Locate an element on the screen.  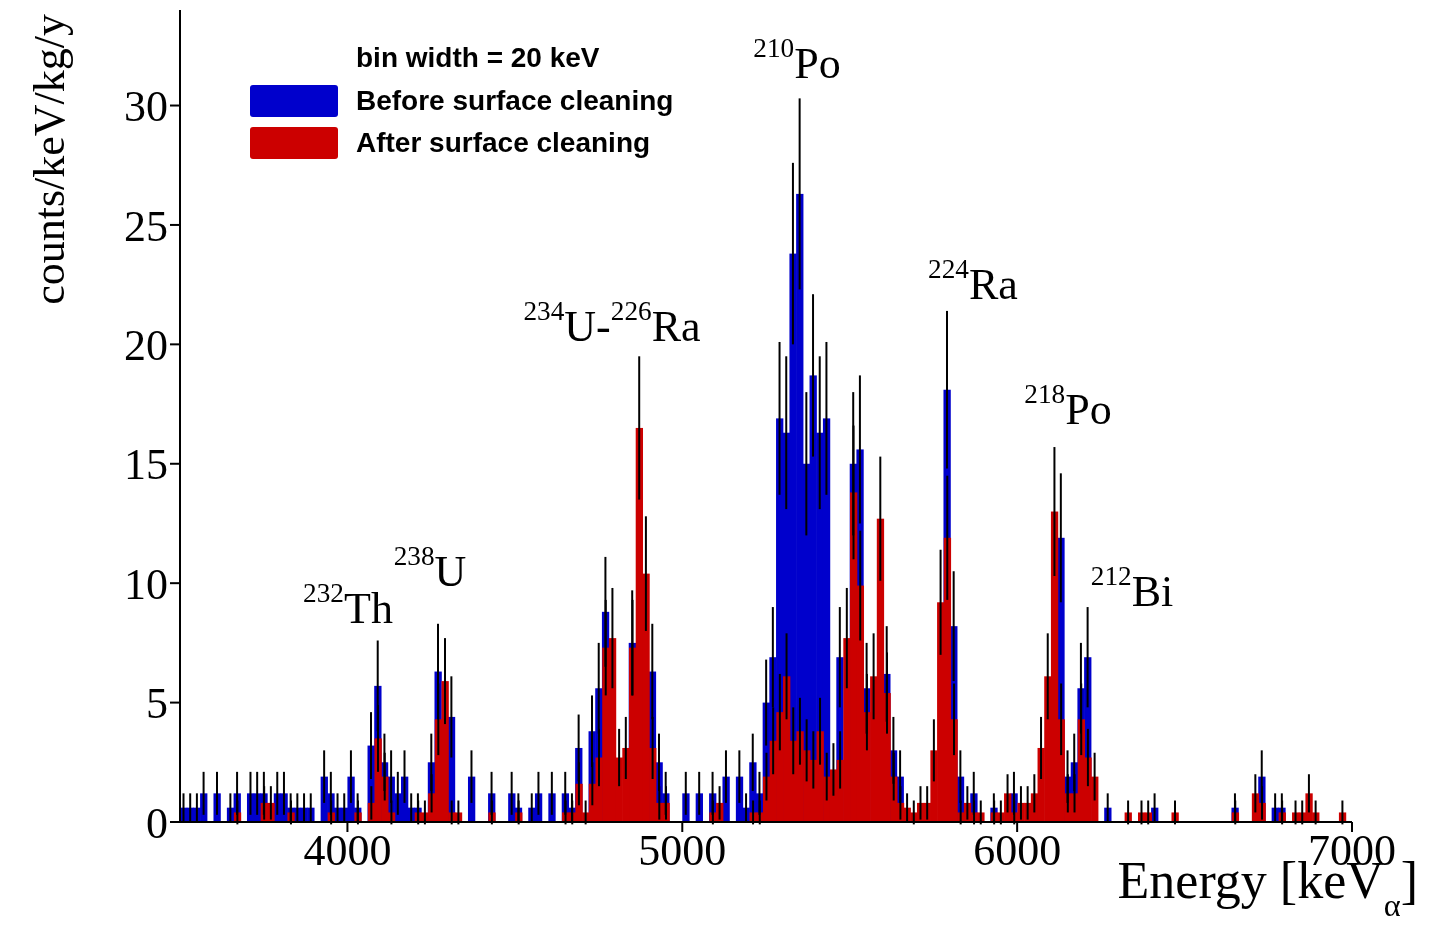
y-tick-label: 10 is located at coordinates (146, 584).